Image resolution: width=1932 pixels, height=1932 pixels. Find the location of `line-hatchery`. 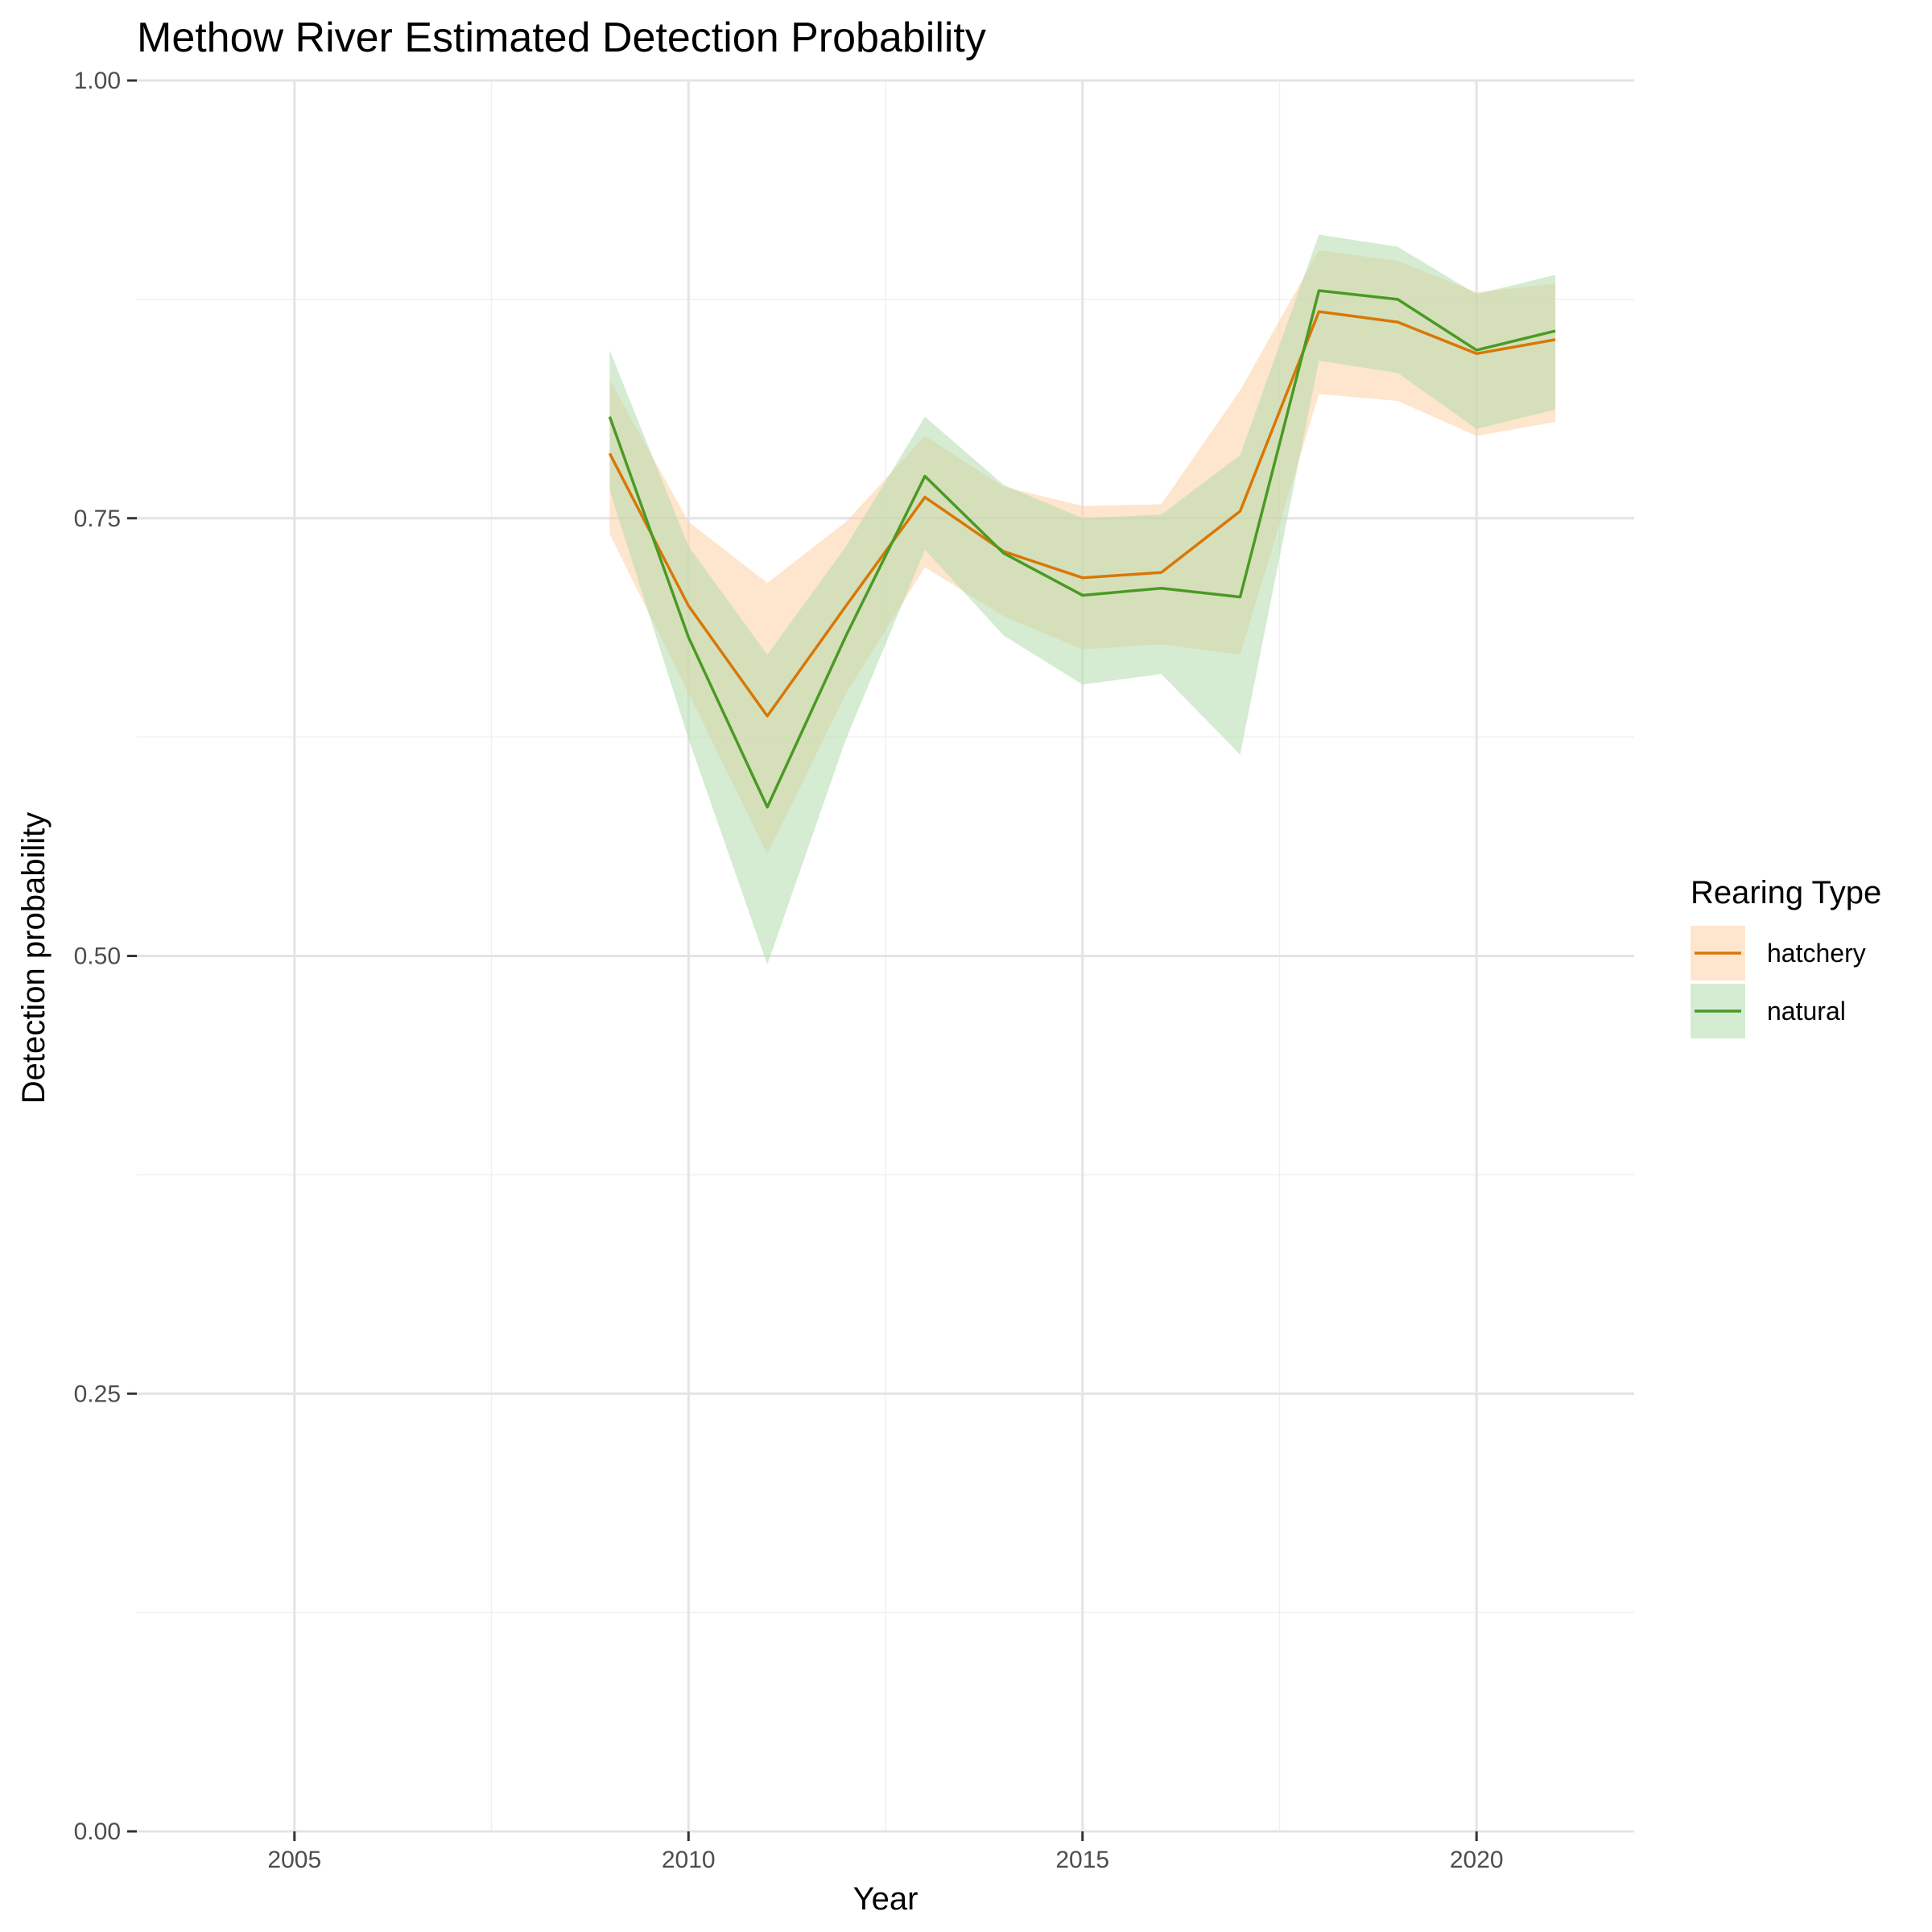

line-hatchery is located at coordinates (1082, 514).